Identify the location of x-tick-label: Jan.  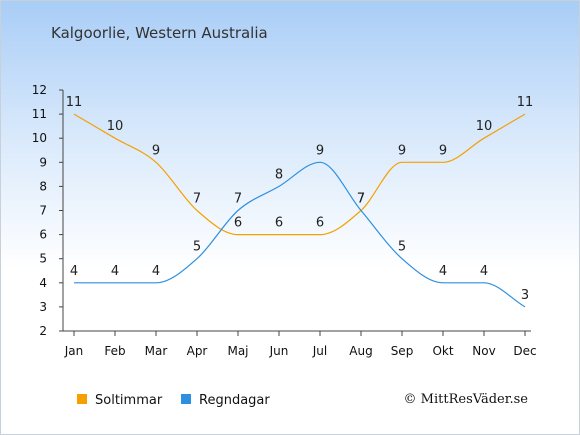
(74, 351).